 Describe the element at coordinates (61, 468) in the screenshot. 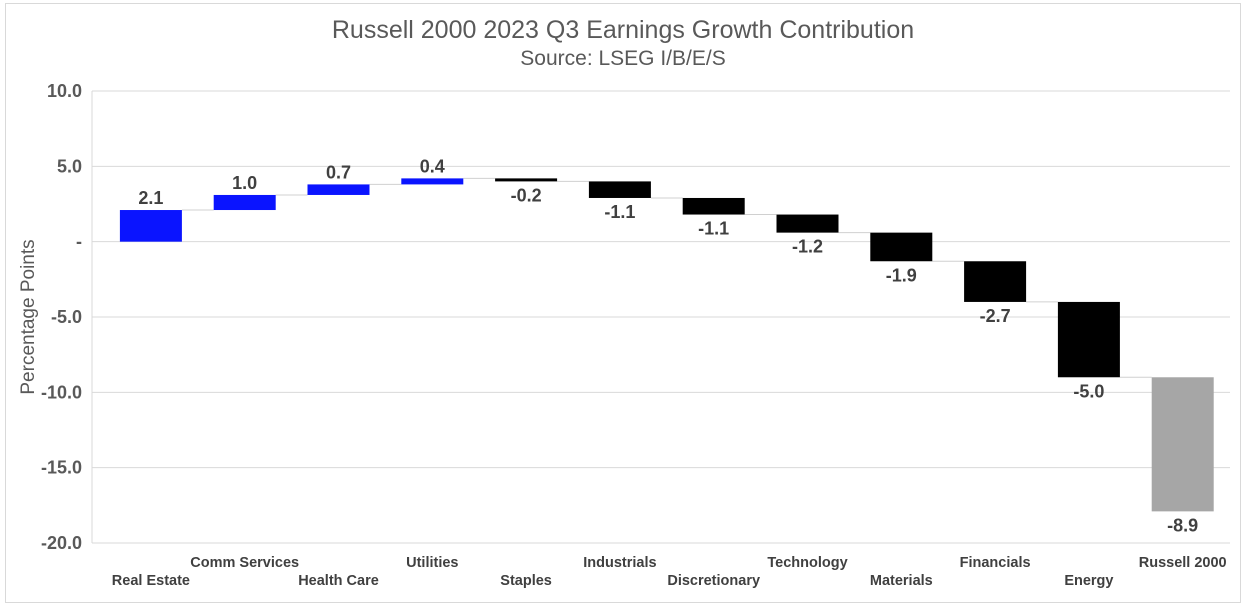

I see `y-tick-label: -15.0` at that location.